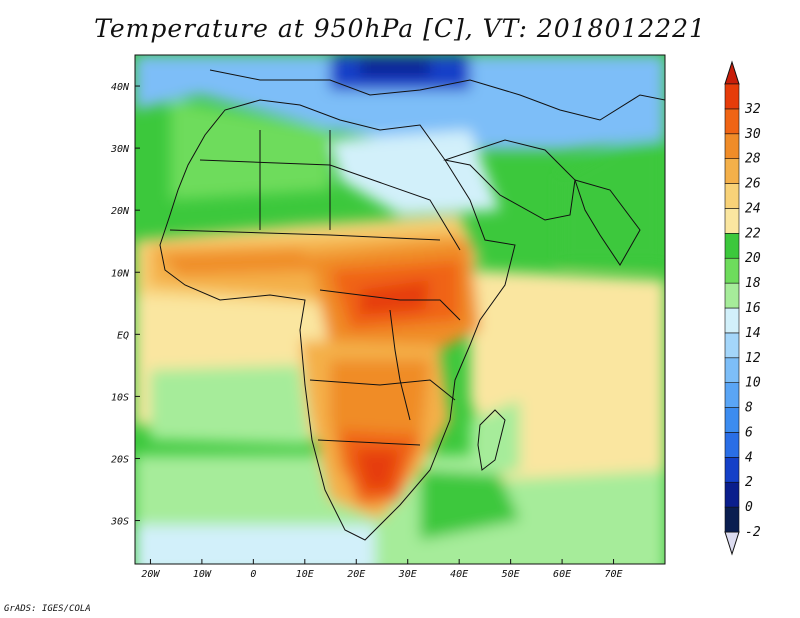 The width and height of the screenshot is (800, 618). I want to click on x-tick-label: 10E, so click(305, 574).